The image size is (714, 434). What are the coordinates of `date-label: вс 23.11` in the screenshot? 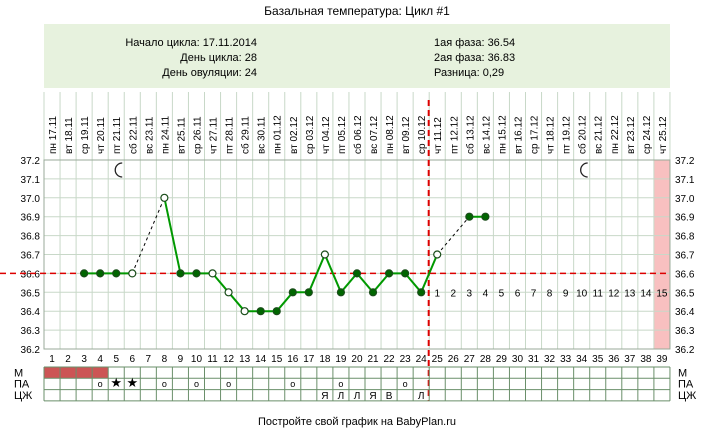 It's located at (149, 135).